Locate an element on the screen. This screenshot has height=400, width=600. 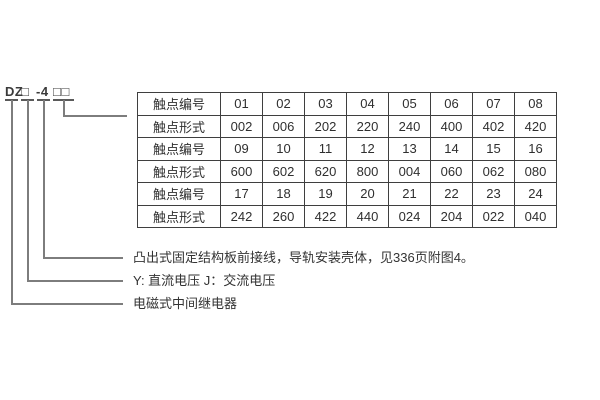
connector-relay-vertical is located at coordinates (12, 202).